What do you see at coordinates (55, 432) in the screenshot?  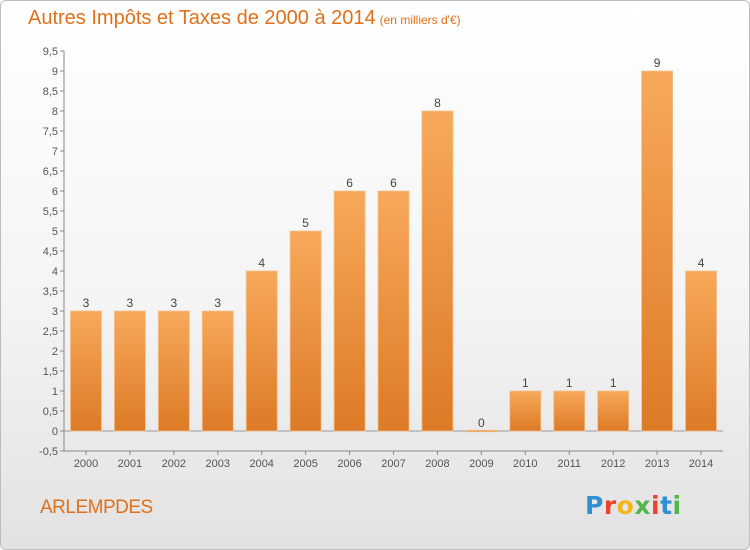 I see `y-tick-label: 0` at bounding box center [55, 432].